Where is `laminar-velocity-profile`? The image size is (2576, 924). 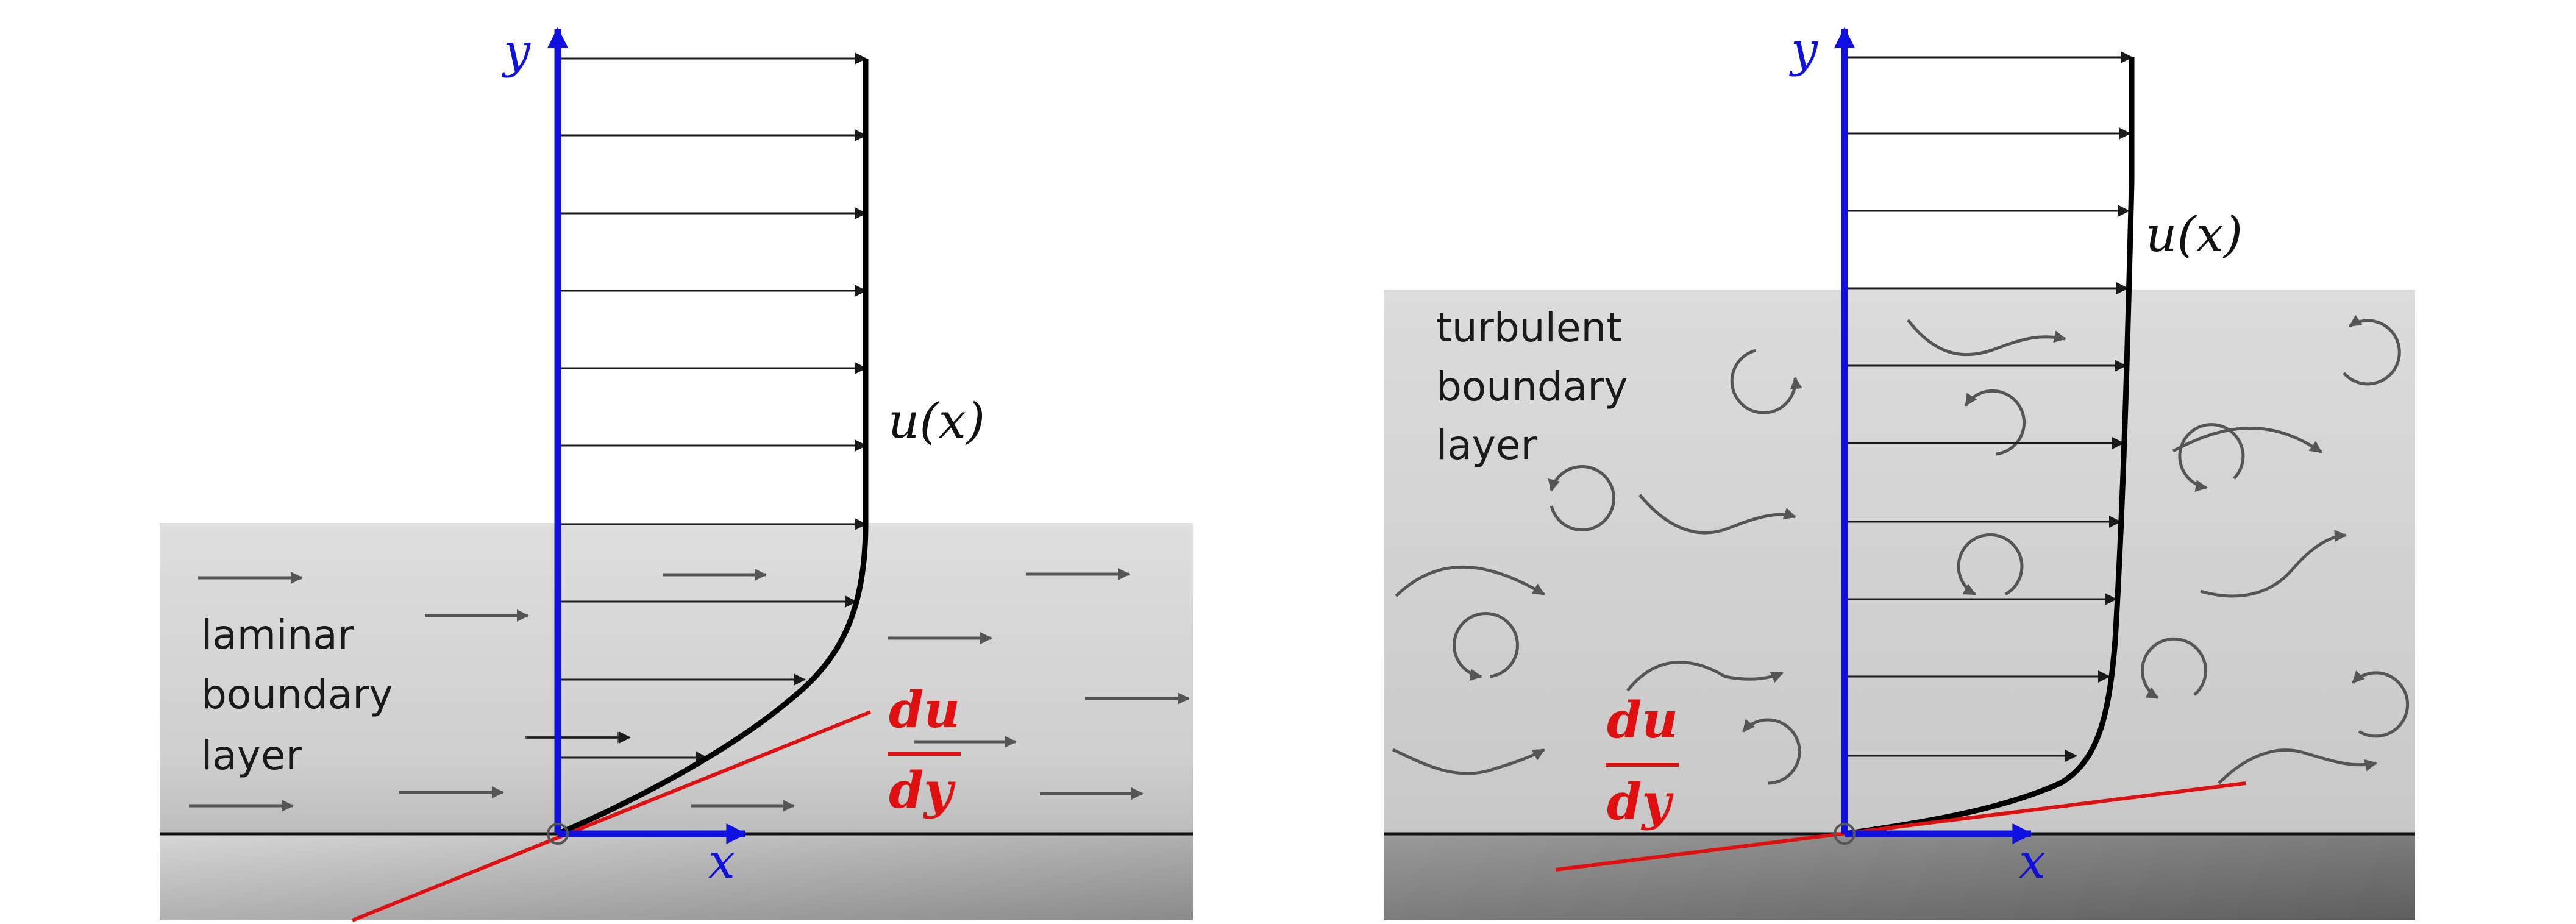 laminar-velocity-profile is located at coordinates (713, 448).